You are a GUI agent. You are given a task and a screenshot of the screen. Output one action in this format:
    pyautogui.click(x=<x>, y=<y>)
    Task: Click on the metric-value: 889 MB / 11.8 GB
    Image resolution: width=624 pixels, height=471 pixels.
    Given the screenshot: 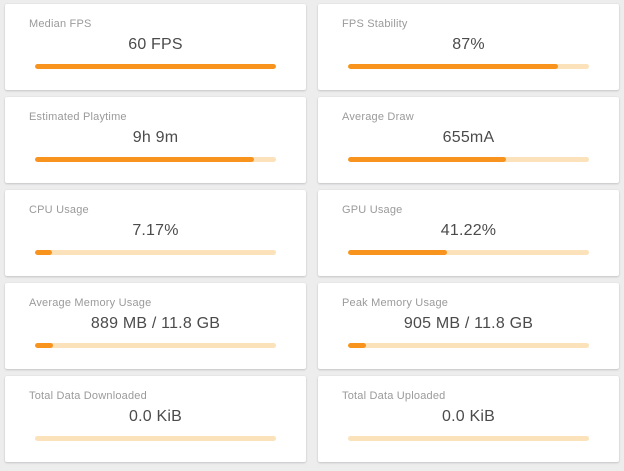 What is the action you would take?
    pyautogui.click(x=155, y=323)
    